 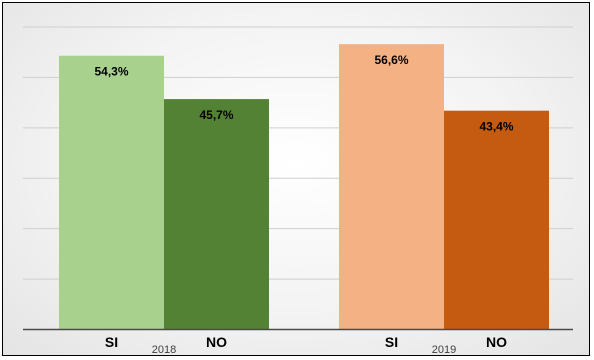 What do you see at coordinates (496, 127) in the screenshot?
I see `data-label: 43,4%` at bounding box center [496, 127].